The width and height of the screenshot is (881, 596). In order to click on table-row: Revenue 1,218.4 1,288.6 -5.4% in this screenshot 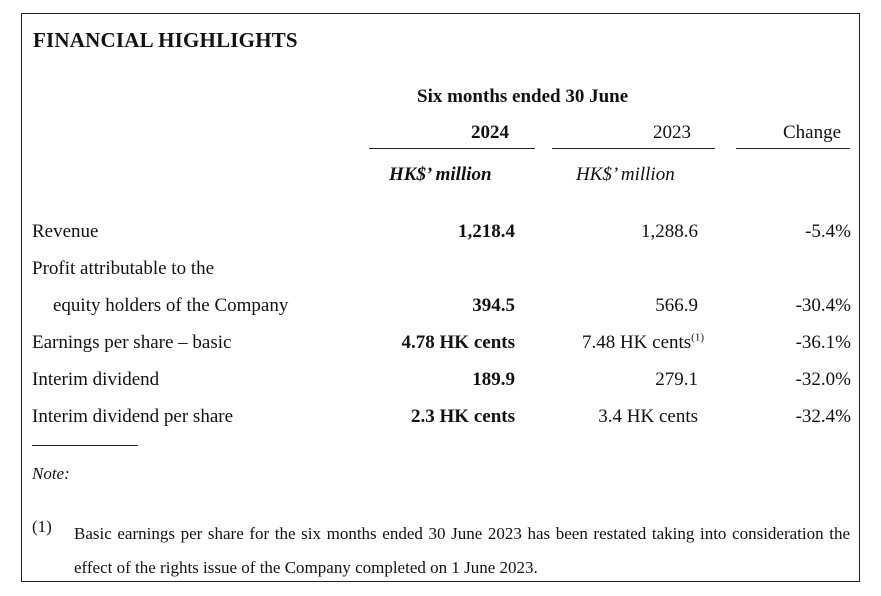, I will do `click(441, 236)`.